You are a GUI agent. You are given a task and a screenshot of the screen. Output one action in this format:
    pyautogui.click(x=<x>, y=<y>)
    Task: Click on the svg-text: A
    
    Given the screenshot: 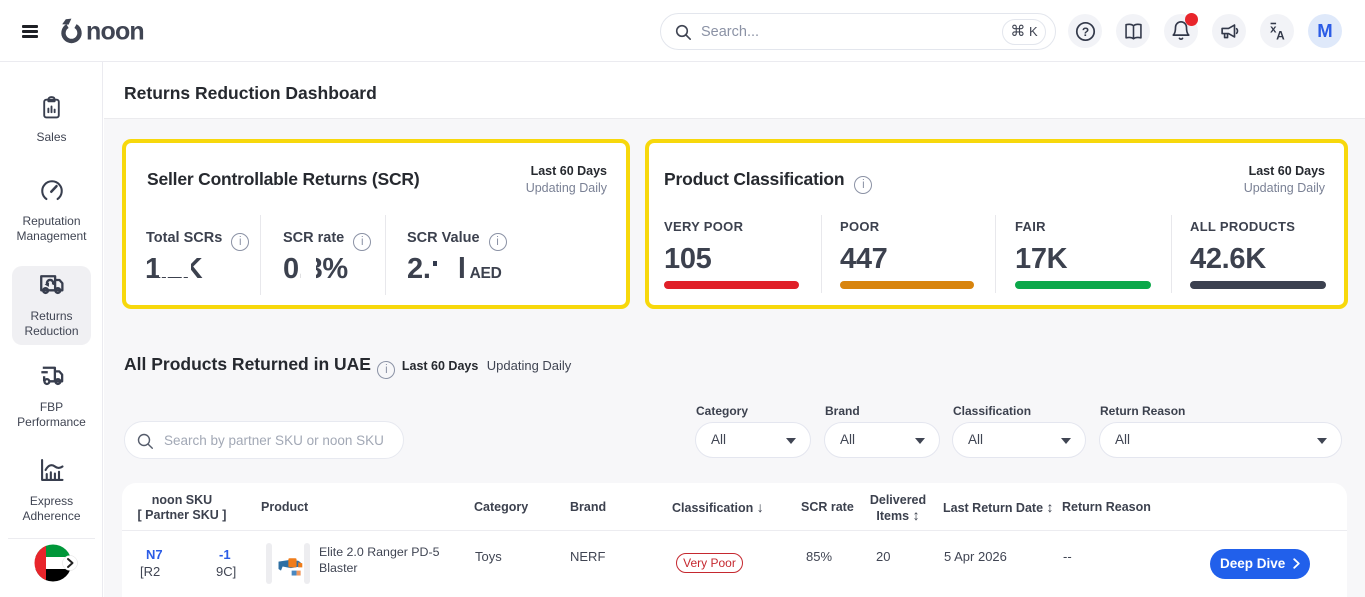 What is the action you would take?
    pyautogui.click(x=1280, y=35)
    